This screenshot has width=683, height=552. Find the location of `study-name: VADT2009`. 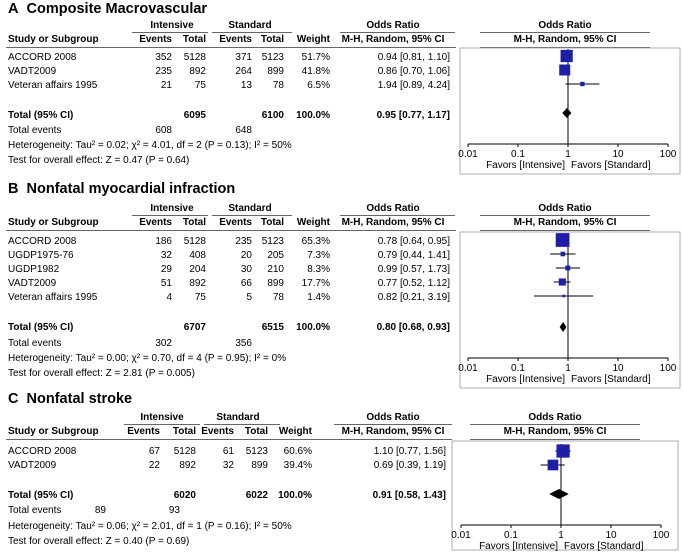

study-name: VADT2009 is located at coordinates (32, 71).